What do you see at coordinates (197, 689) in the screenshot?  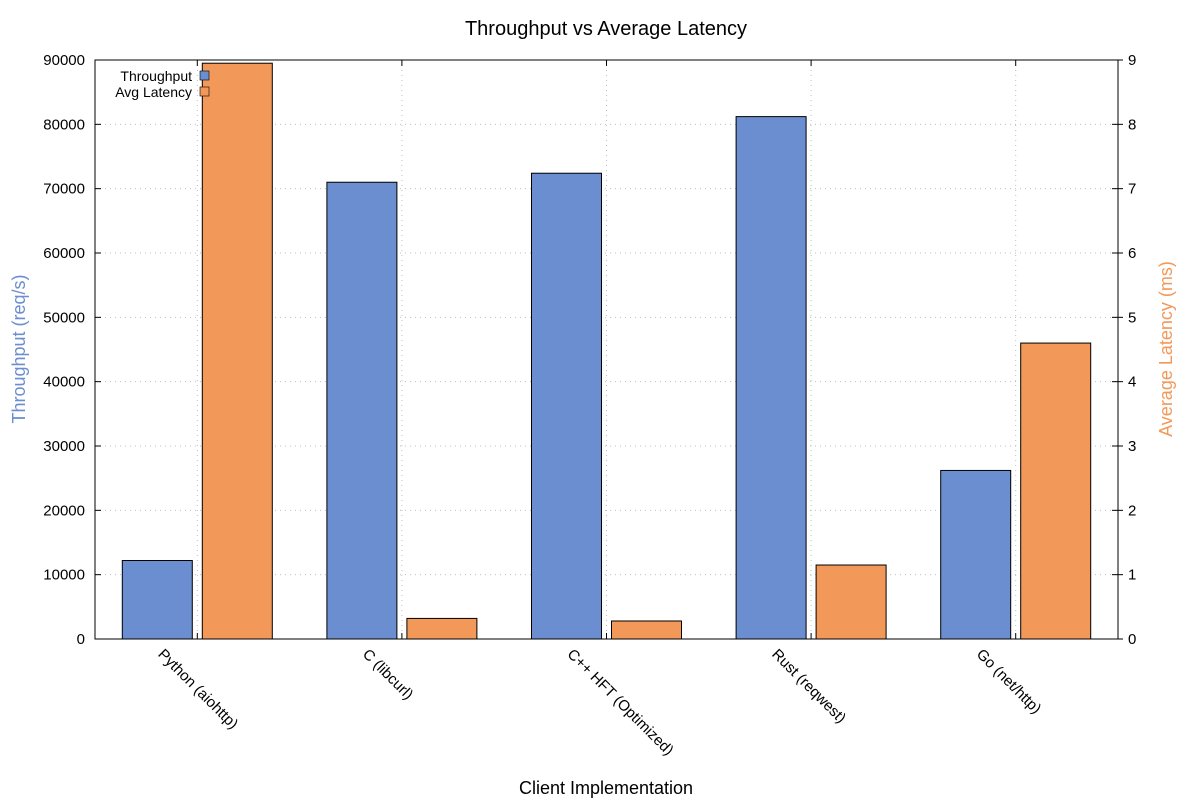 I see `x-tick-label: Python (aiohttp)` at bounding box center [197, 689].